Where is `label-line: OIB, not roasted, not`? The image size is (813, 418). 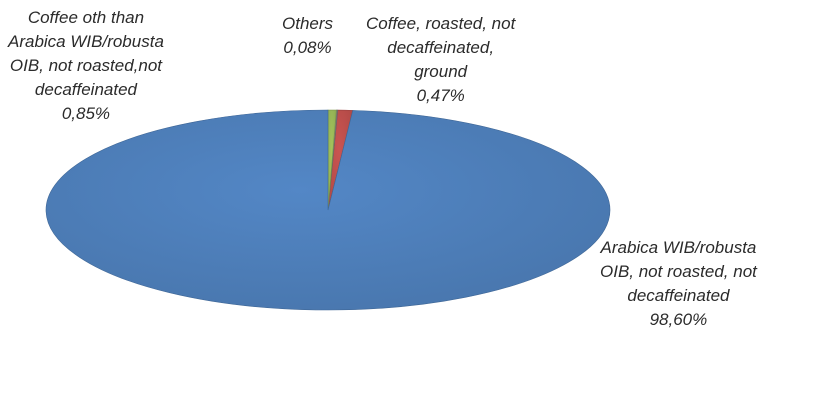
label-line: OIB, not roasted, not is located at coordinates (678, 271).